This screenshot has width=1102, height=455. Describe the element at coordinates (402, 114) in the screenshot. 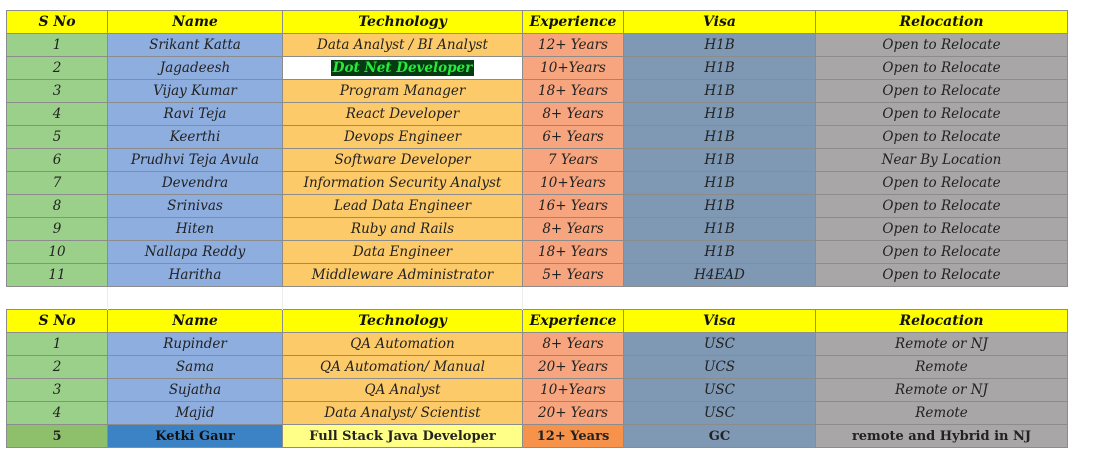

I see `cell-technology: React Developer` at that location.